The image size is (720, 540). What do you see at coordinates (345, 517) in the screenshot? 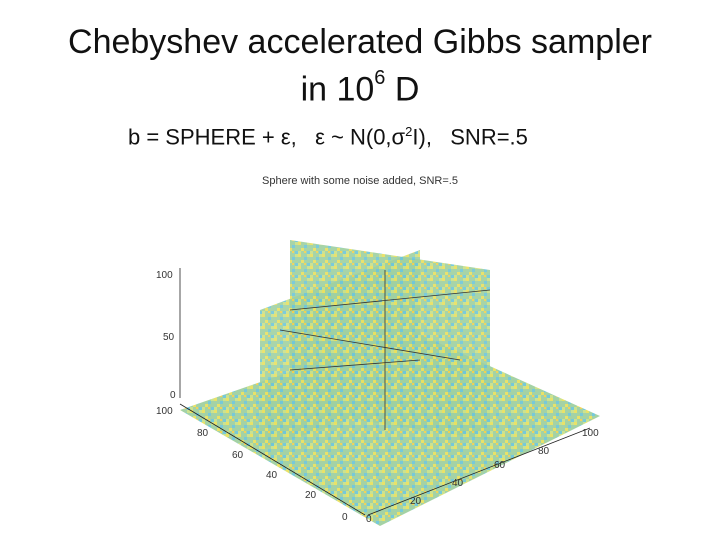
I see `y-tick-label: 0` at bounding box center [345, 517].